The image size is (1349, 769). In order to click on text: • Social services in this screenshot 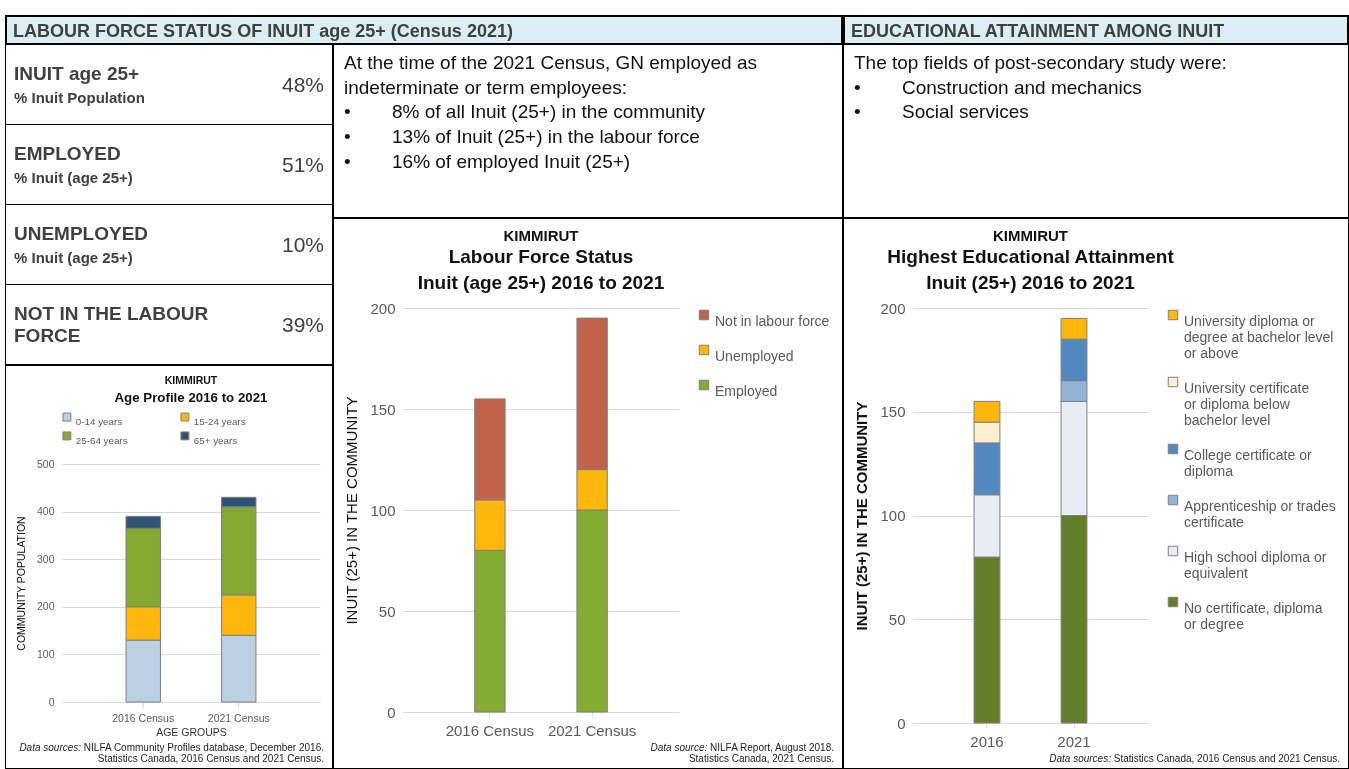, I will do `click(941, 112)`.